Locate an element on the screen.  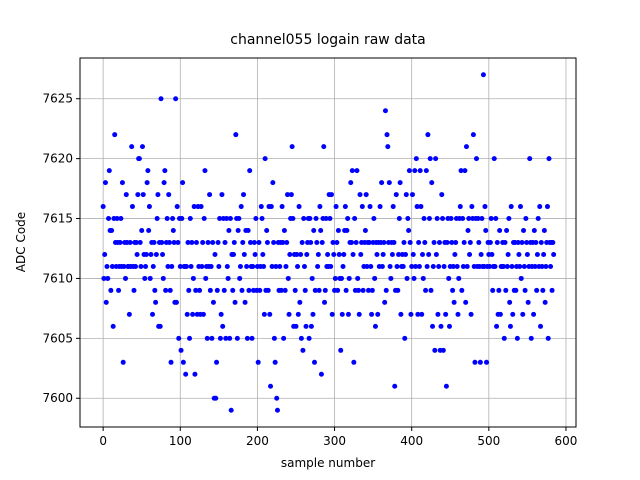
x-axis-label: sample number is located at coordinates (328, 463).